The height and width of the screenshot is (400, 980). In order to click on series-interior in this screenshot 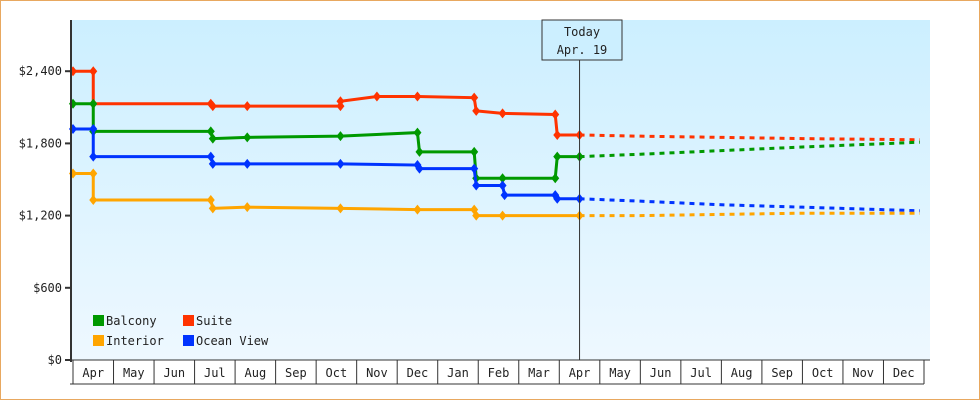, I will do `click(494, 194)`.